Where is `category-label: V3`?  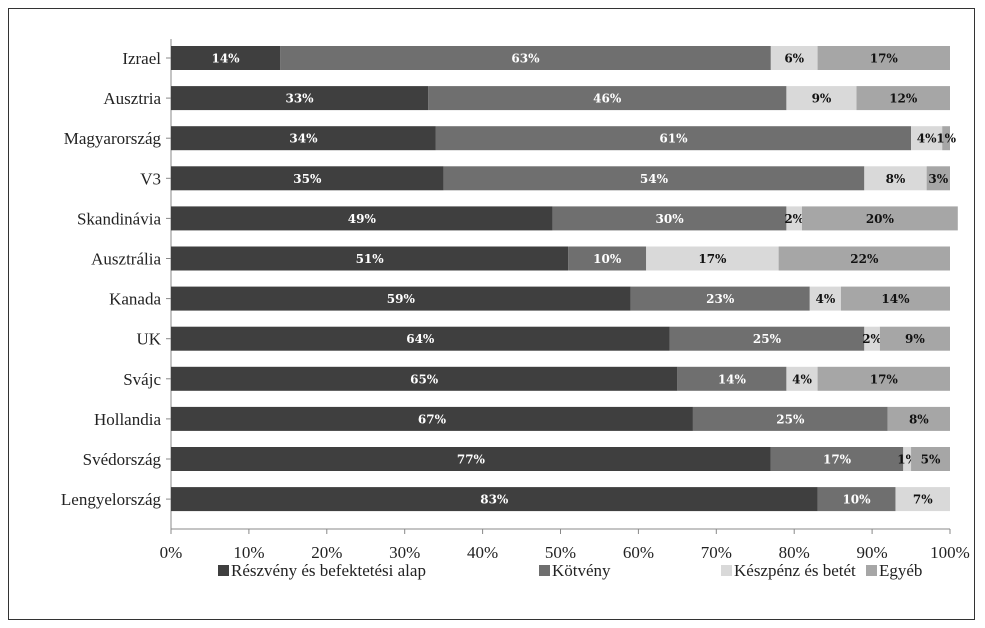 category-label: V3 is located at coordinates (150, 178).